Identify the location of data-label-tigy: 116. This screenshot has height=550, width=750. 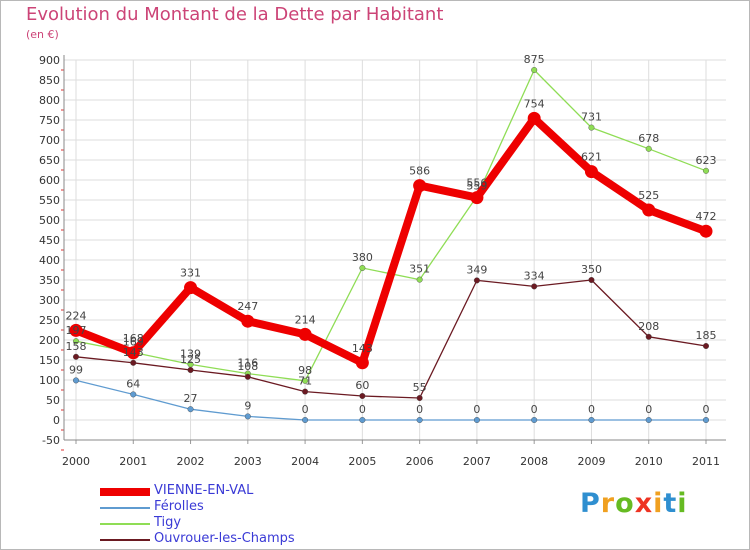
(247, 363).